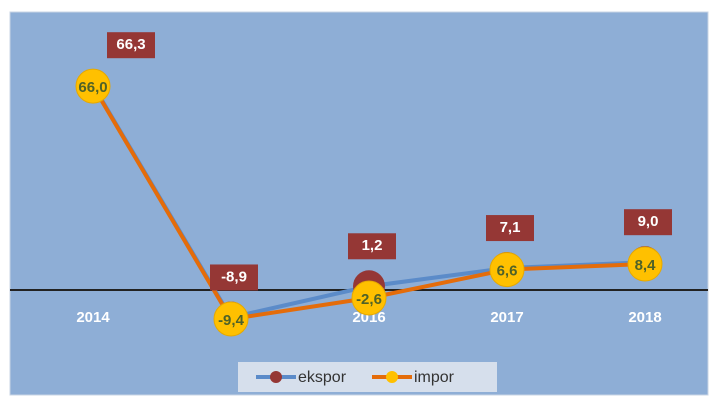 The height and width of the screenshot is (401, 712). I want to click on data-label: 8,4, so click(646, 265).